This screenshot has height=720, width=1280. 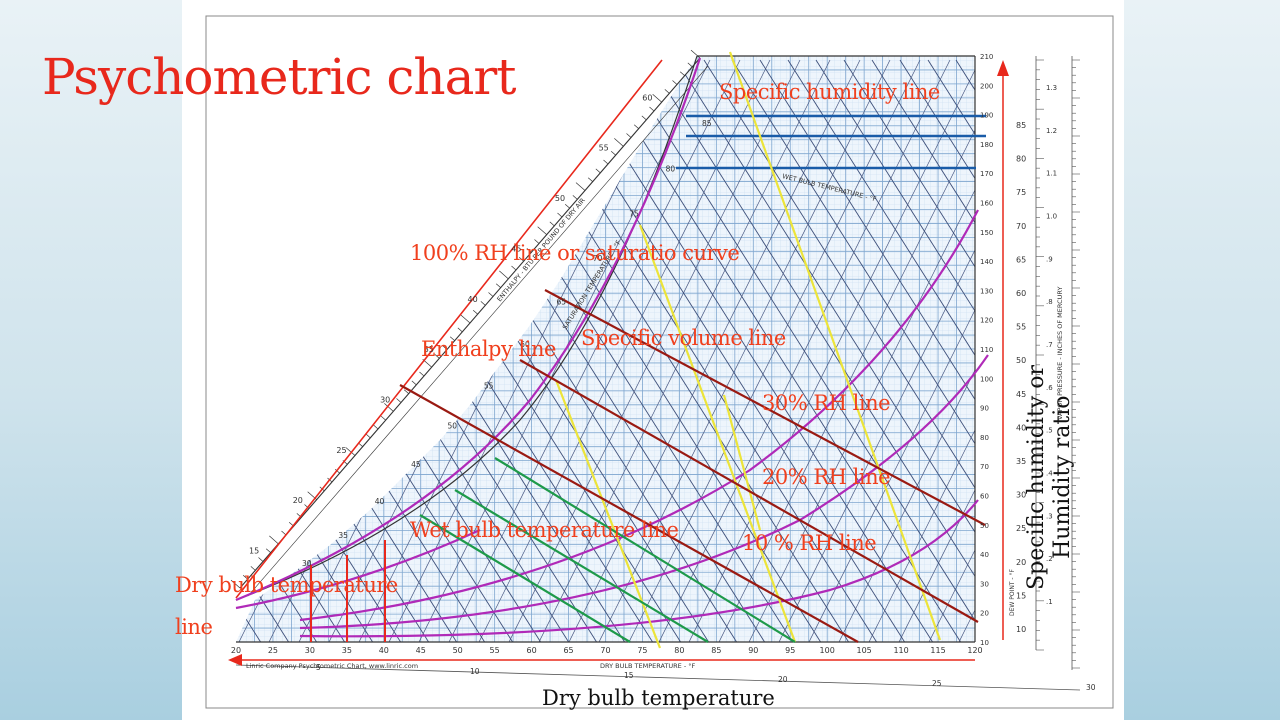 What do you see at coordinates (1021, 192) in the screenshot?
I see `dew-point-tick-label: 75` at bounding box center [1021, 192].